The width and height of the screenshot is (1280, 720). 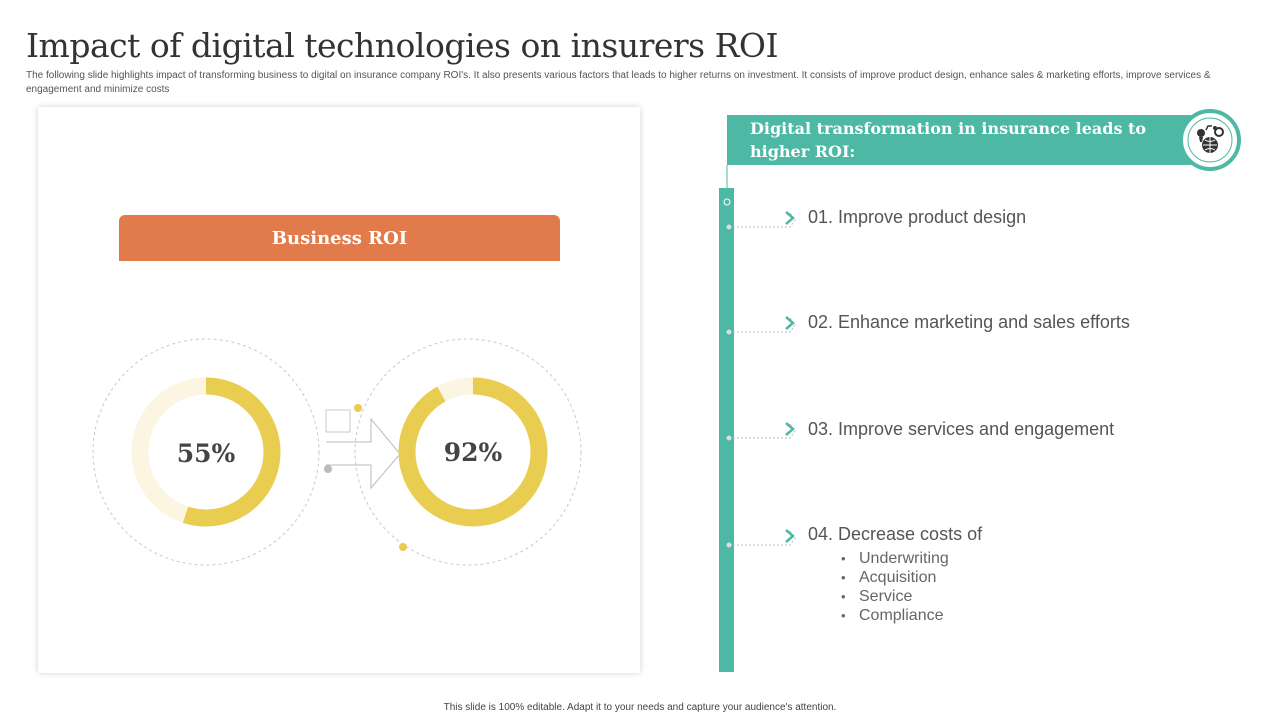 I want to click on item-improve-product-design: 01. Improve product design, so click(x=917, y=217).